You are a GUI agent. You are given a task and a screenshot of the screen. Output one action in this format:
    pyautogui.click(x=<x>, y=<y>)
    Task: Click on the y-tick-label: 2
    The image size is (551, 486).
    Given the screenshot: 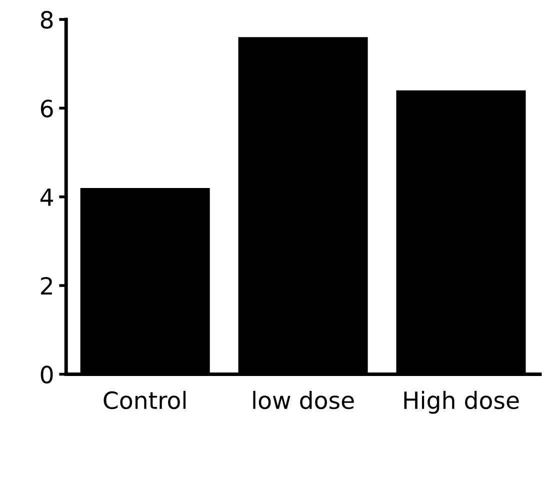 What is the action you would take?
    pyautogui.click(x=46, y=285)
    